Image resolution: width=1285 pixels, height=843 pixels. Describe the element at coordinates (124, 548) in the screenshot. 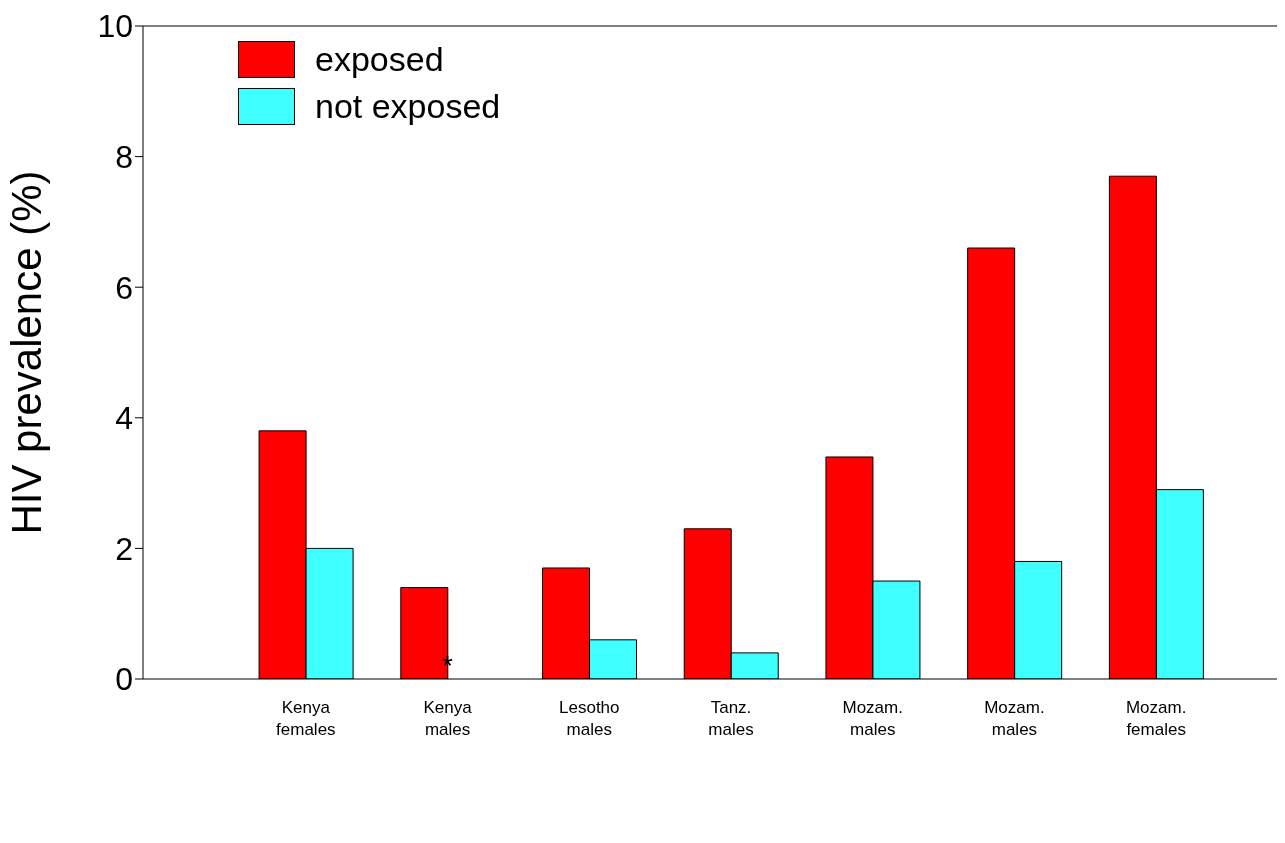

I see `y-tick-label: 2` at that location.